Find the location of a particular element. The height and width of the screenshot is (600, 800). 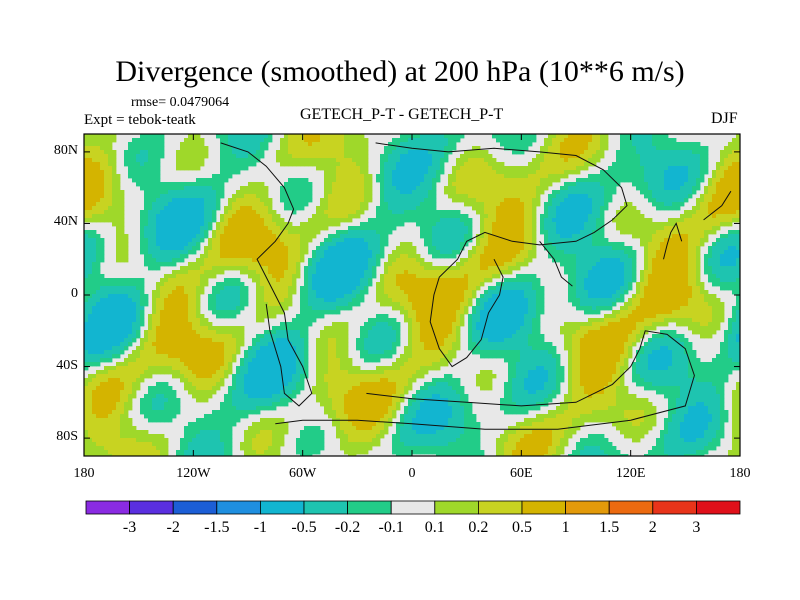

colorbar-label: -0.2 is located at coordinates (347, 527).